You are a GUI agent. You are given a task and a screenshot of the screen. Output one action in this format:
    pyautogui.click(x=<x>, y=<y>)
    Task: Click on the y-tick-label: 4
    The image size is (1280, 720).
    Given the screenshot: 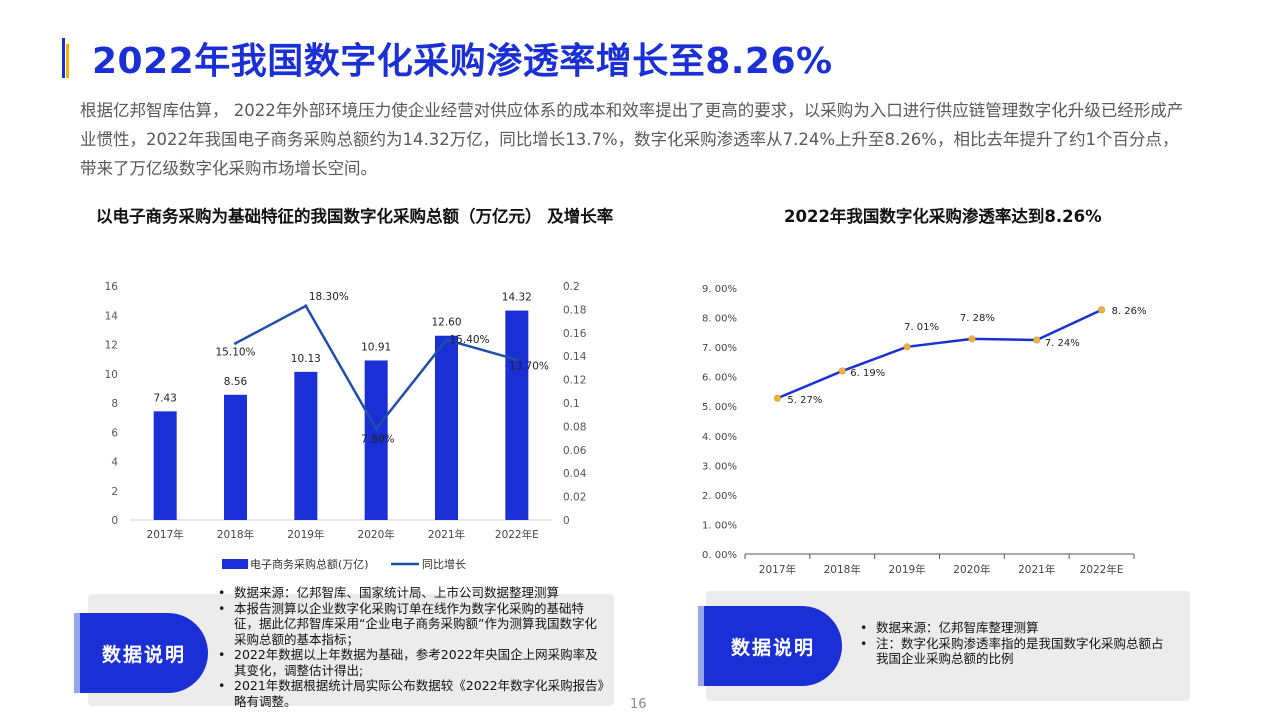 What is the action you would take?
    pyautogui.click(x=114, y=463)
    